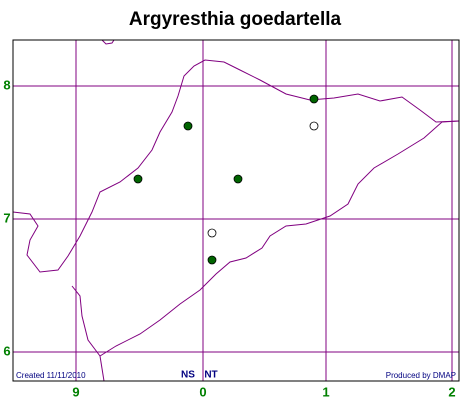  I want to click on row-label: 7, so click(6, 217).